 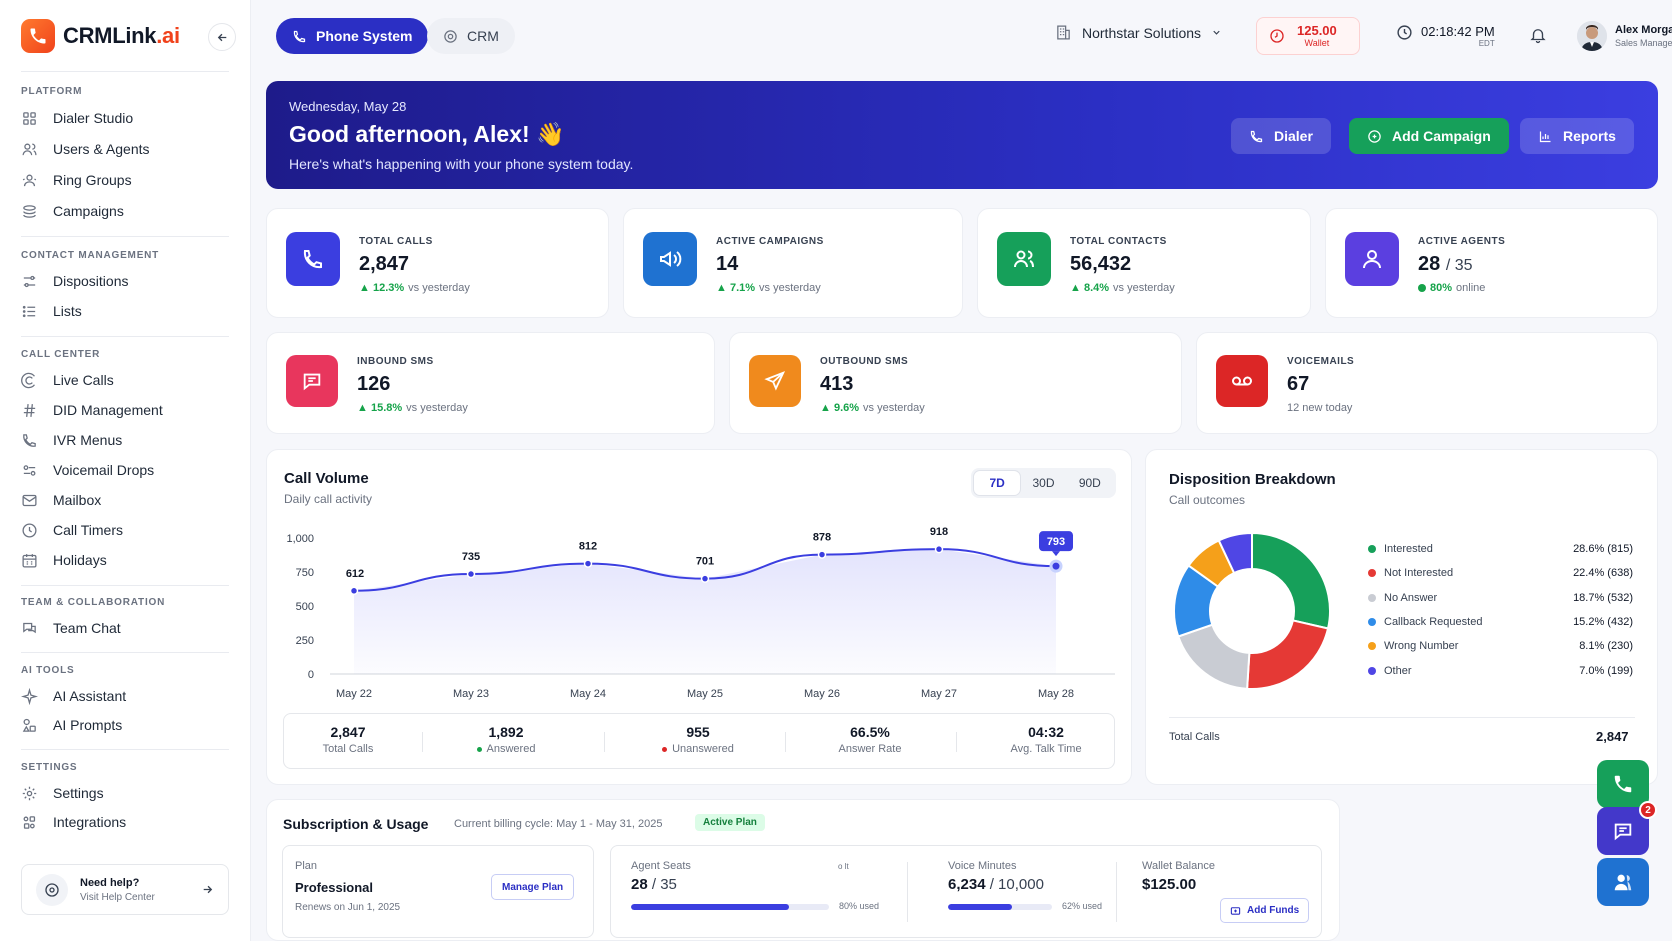 I want to click on organization-selector: Northstar Solutions, so click(x=1138, y=32).